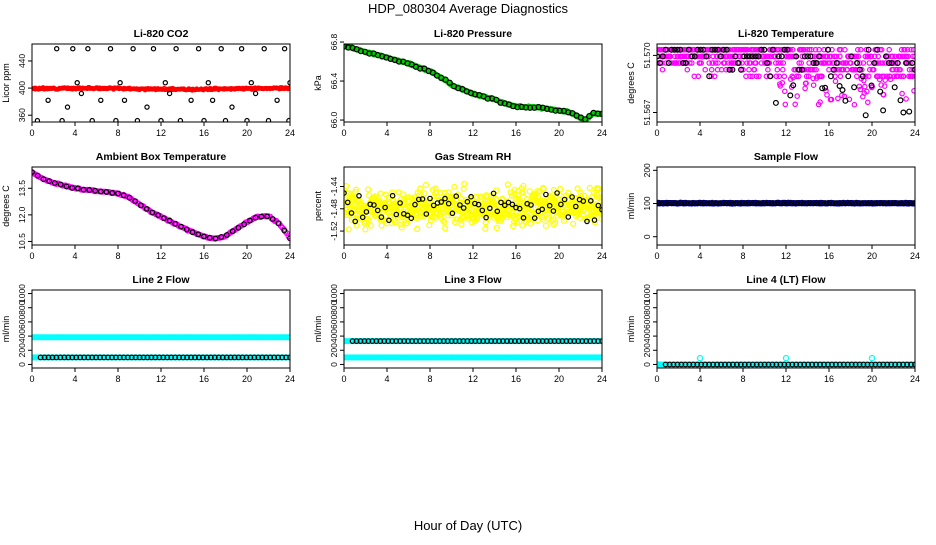  I want to click on y-tick-label: 10.5, so click(22, 241).